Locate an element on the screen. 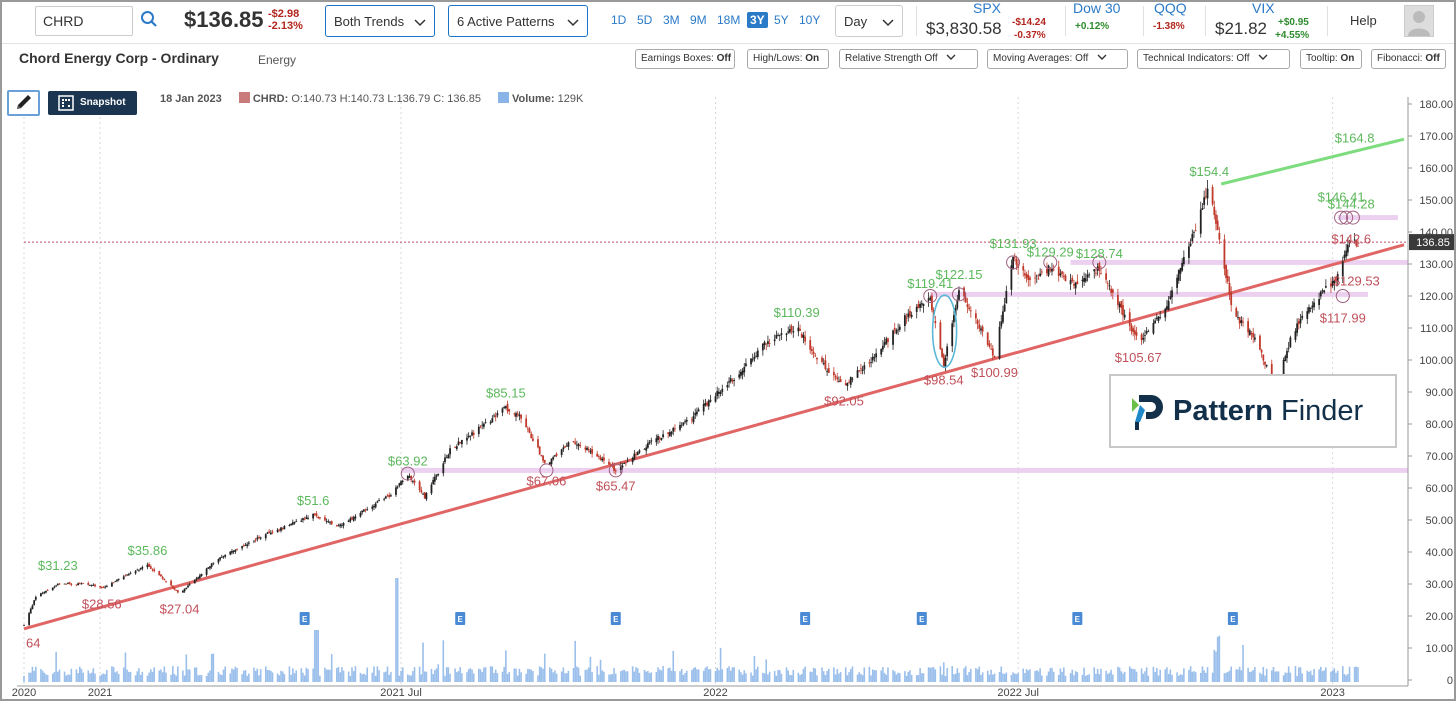  timeframe-18m: 18M is located at coordinates (729, 20).